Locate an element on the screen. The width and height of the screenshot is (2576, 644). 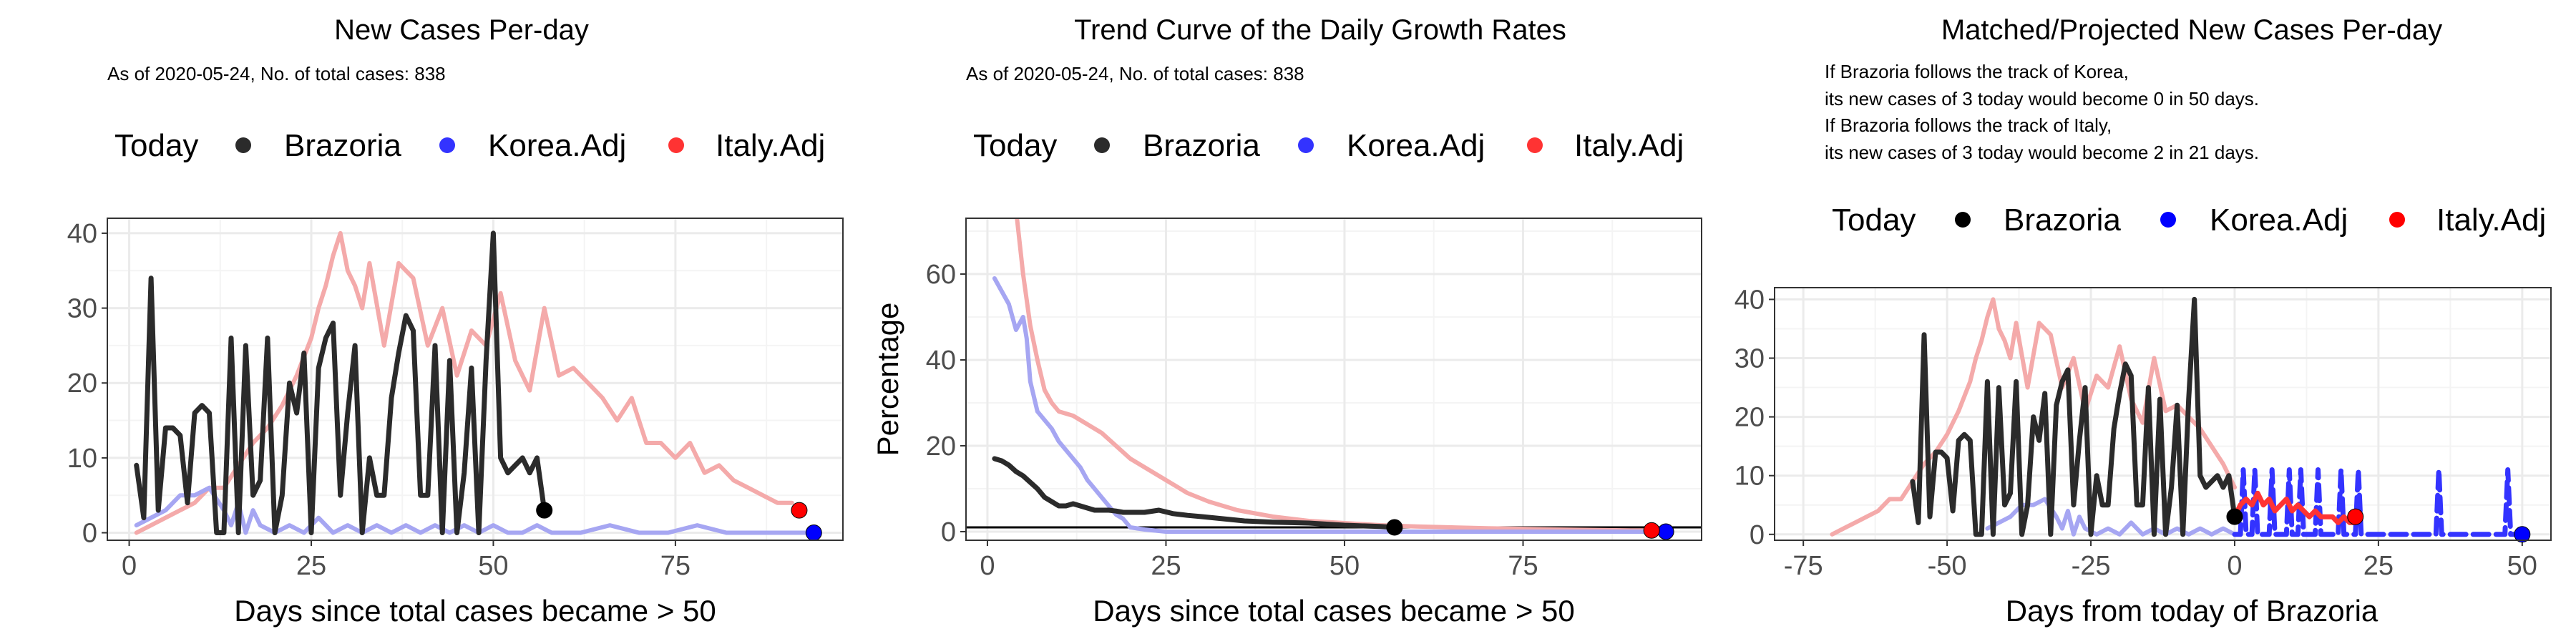
plot-area: -75 -50 -25 0 25 50 0 10 20 30 40 is located at coordinates (2143, 433).